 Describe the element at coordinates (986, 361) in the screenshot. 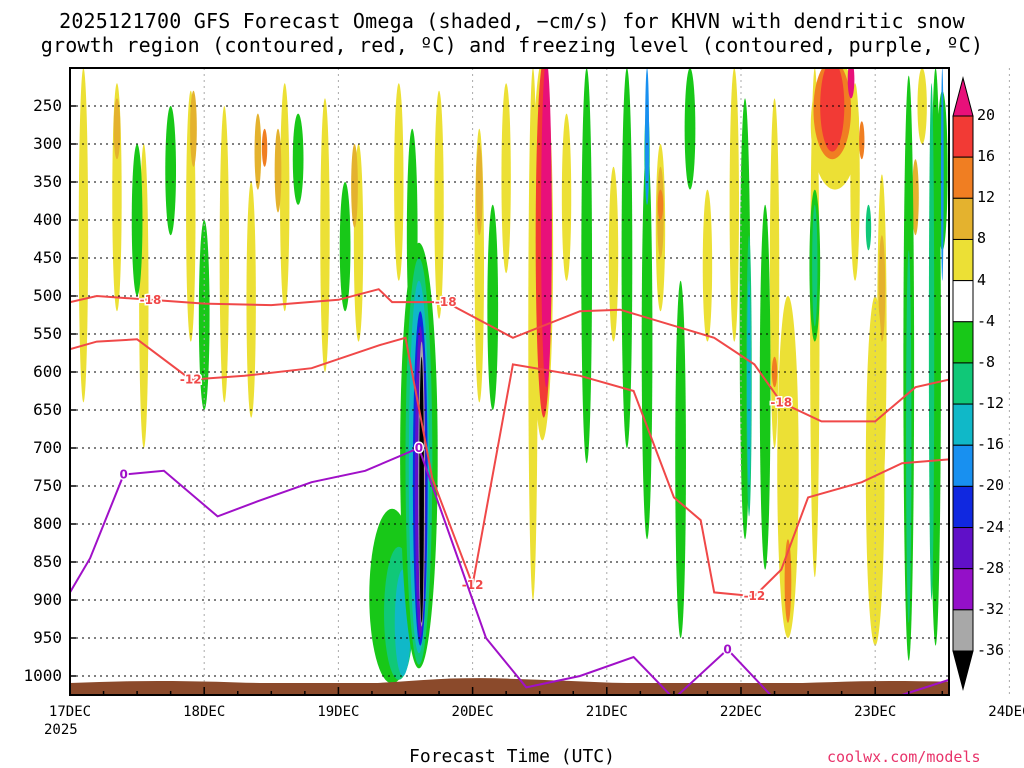

I see `colorbar-tick-label: -8` at that location.